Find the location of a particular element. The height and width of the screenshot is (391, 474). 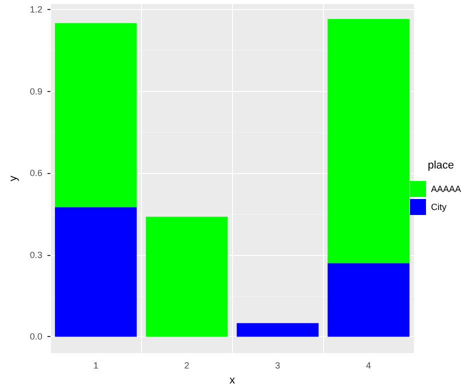

y-tick-label: 0.6 is located at coordinates (36, 173).